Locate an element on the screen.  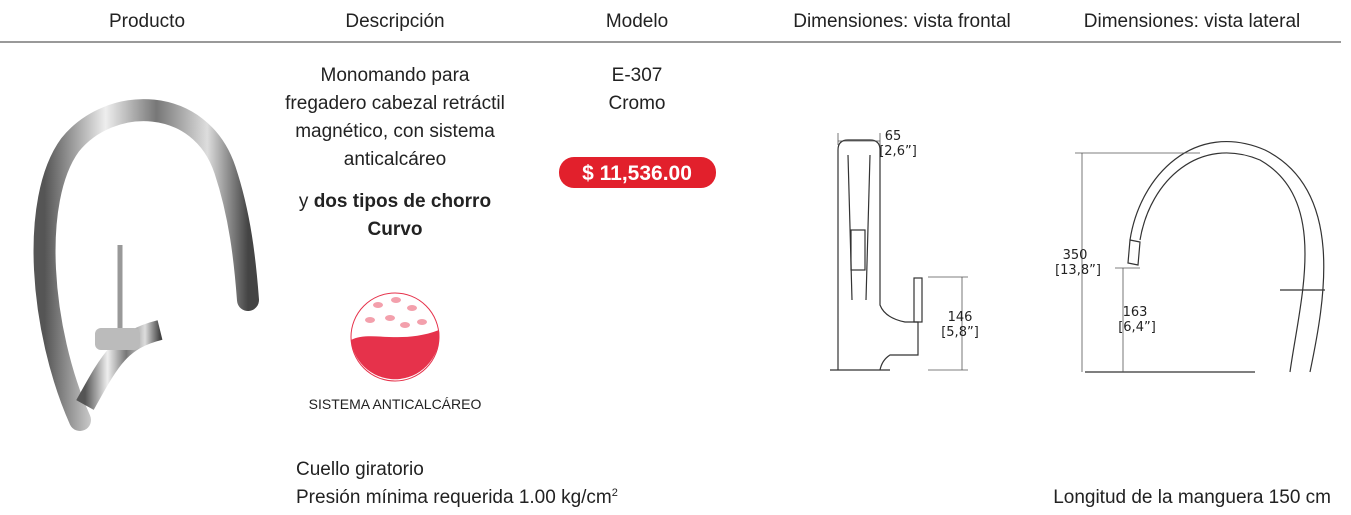
dimension-label: [5,8”] is located at coordinates (960, 332).